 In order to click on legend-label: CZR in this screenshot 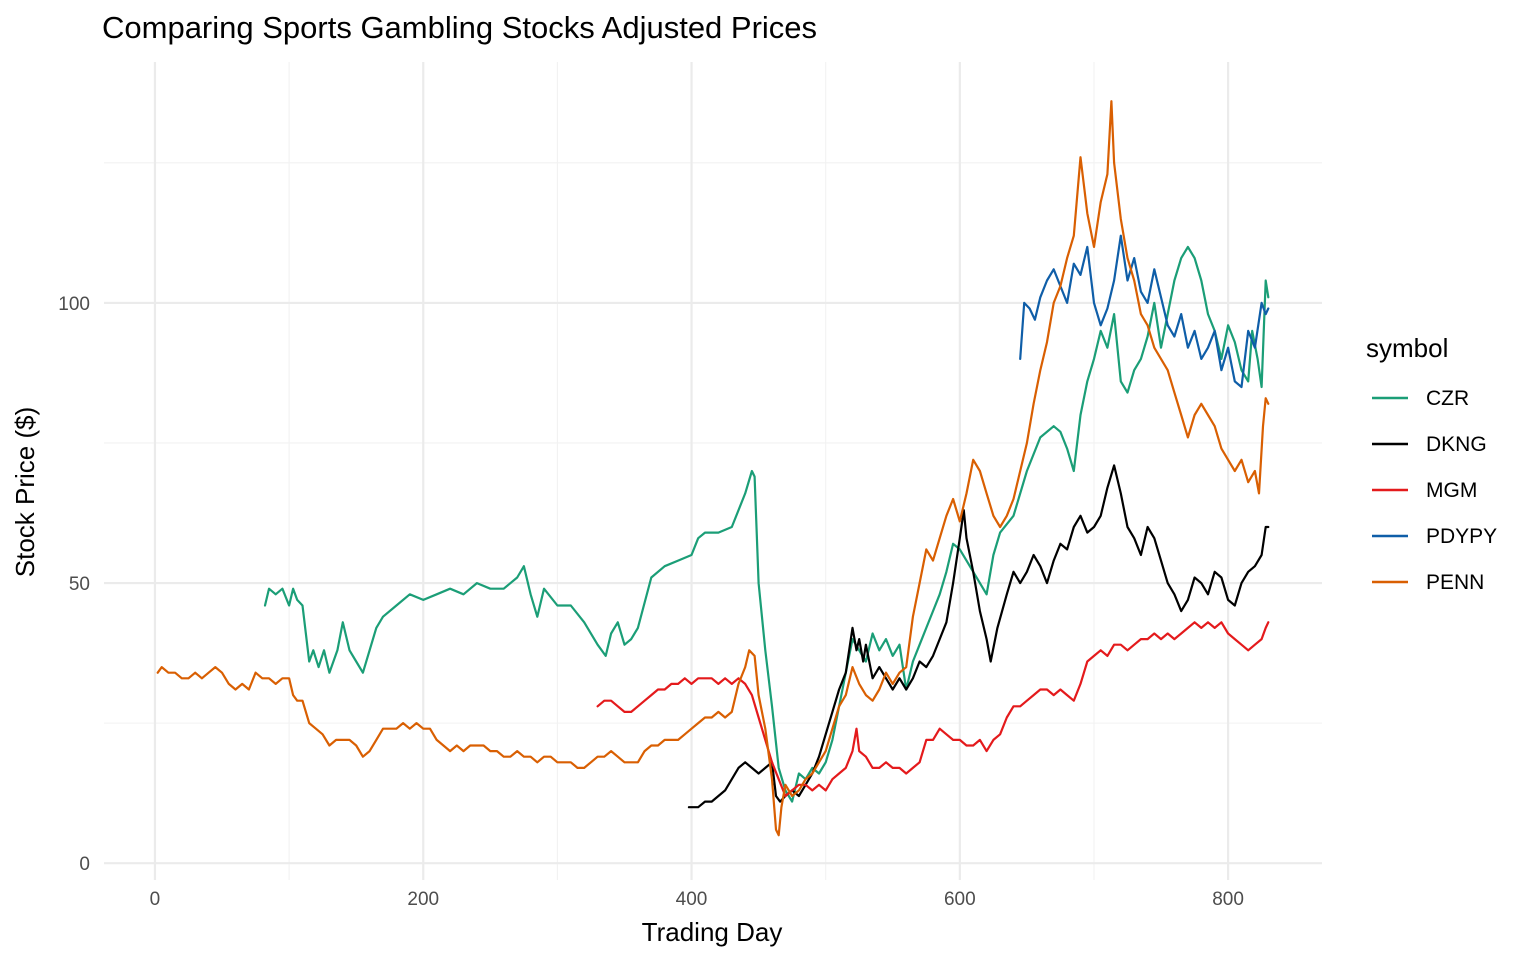, I will do `click(1447, 398)`.